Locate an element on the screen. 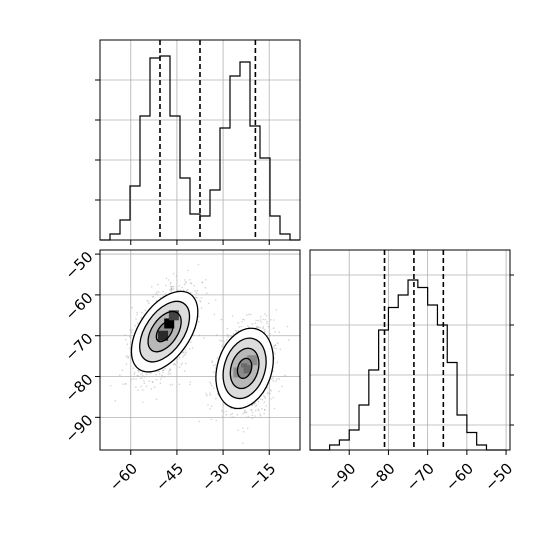 The image size is (550, 550). scatter-frame is located at coordinates (200, 350).